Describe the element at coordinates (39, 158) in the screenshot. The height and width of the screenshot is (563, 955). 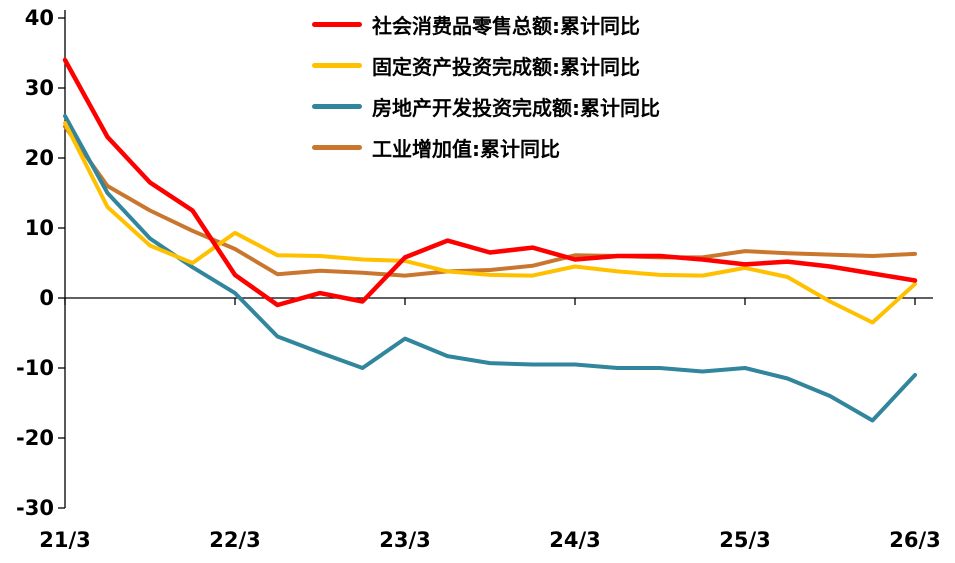
I see `y-tick-label: 20` at that location.